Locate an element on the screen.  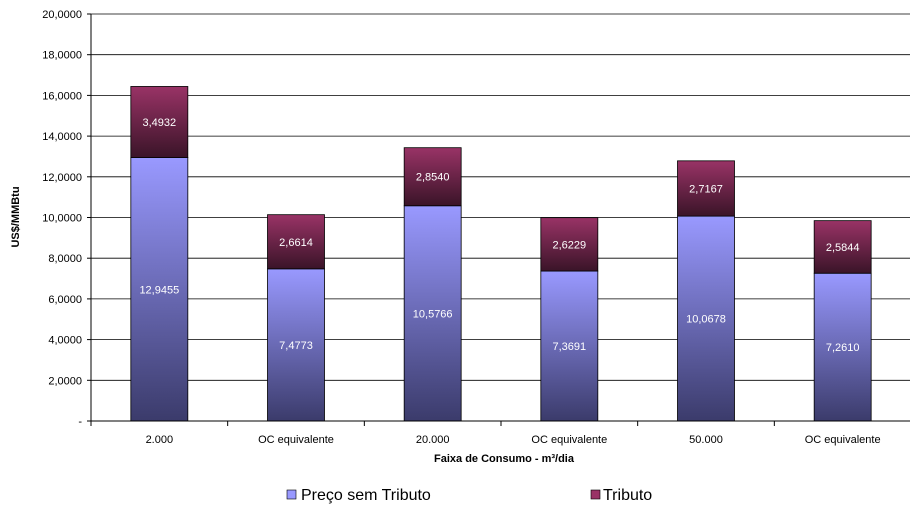
data-label: 2,6614 is located at coordinates (296, 243).